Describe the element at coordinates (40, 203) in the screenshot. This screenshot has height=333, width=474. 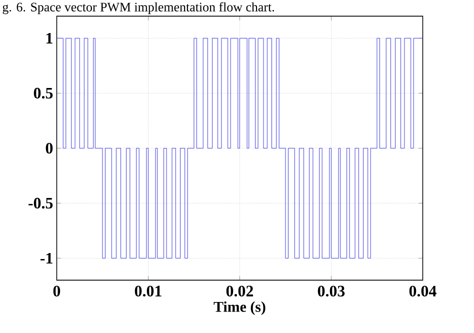
I see `y-tick-label: -0.5` at that location.